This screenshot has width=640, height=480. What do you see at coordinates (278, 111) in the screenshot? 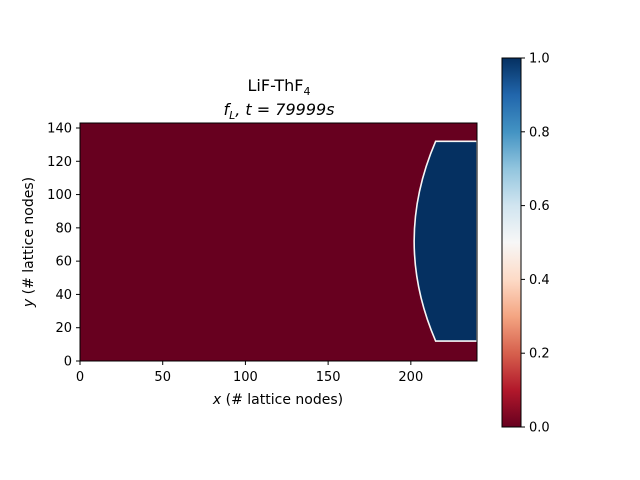
I see `chart-title-line2: fL, t = 79999s` at bounding box center [278, 111].